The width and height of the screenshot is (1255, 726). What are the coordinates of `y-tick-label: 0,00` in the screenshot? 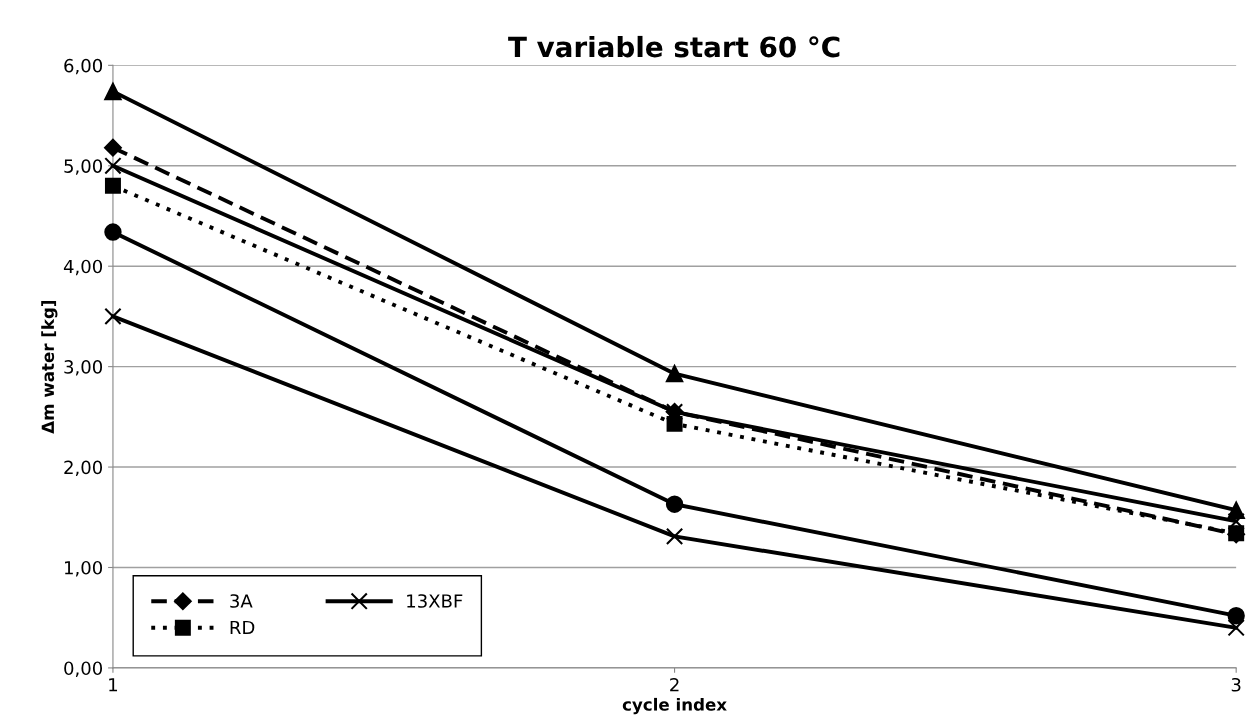 It's located at (83, 669).